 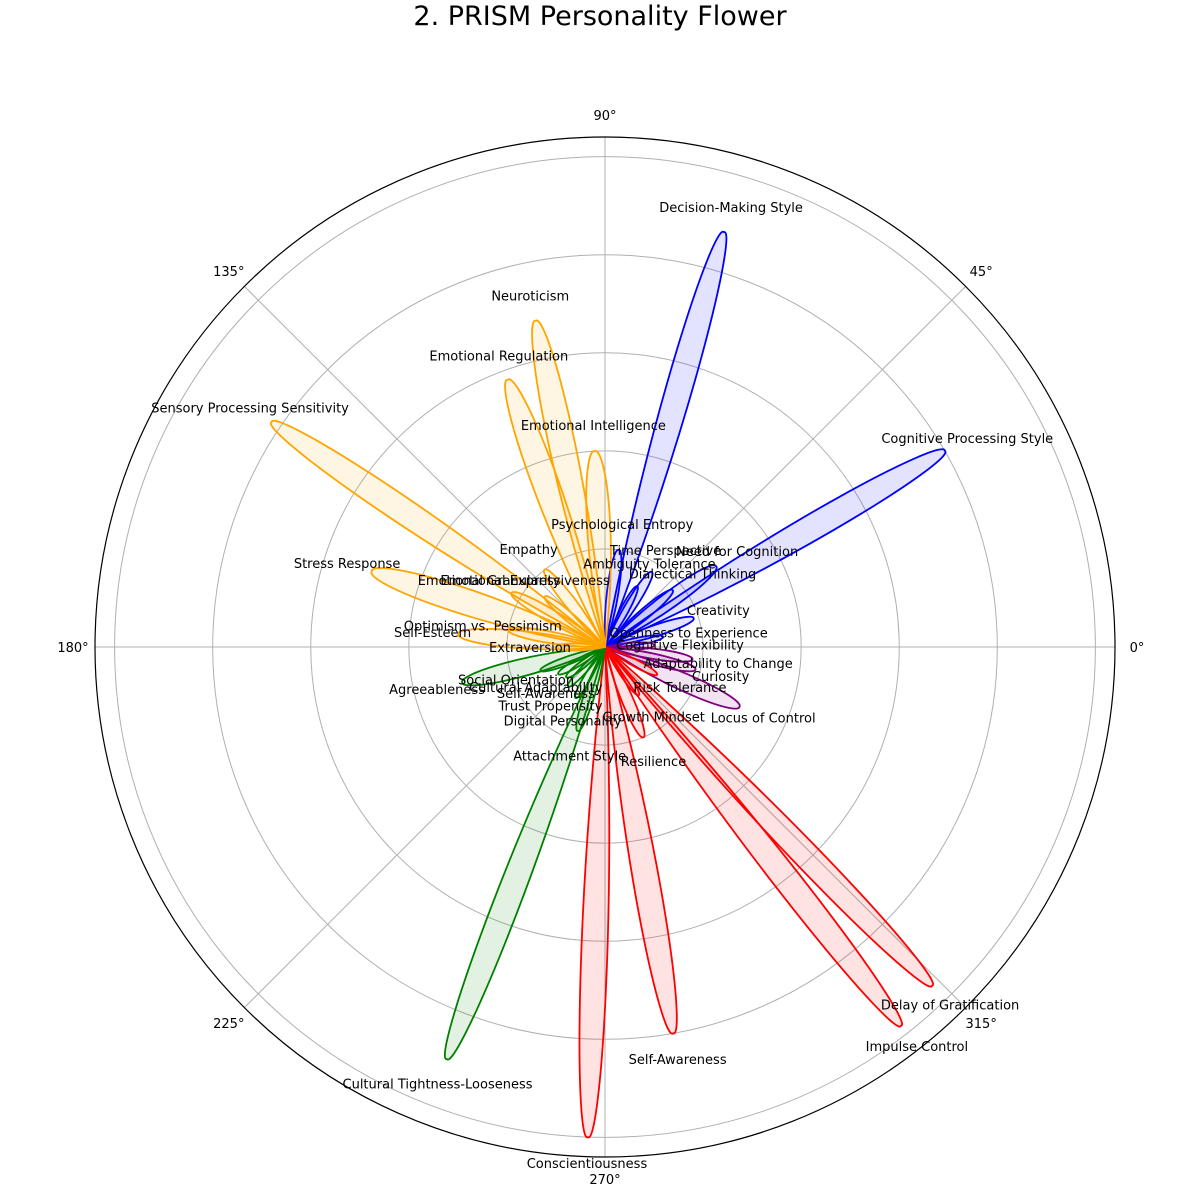 What do you see at coordinates (950, 1005) in the screenshot?
I see `petal-label: Delay of Gratification` at bounding box center [950, 1005].